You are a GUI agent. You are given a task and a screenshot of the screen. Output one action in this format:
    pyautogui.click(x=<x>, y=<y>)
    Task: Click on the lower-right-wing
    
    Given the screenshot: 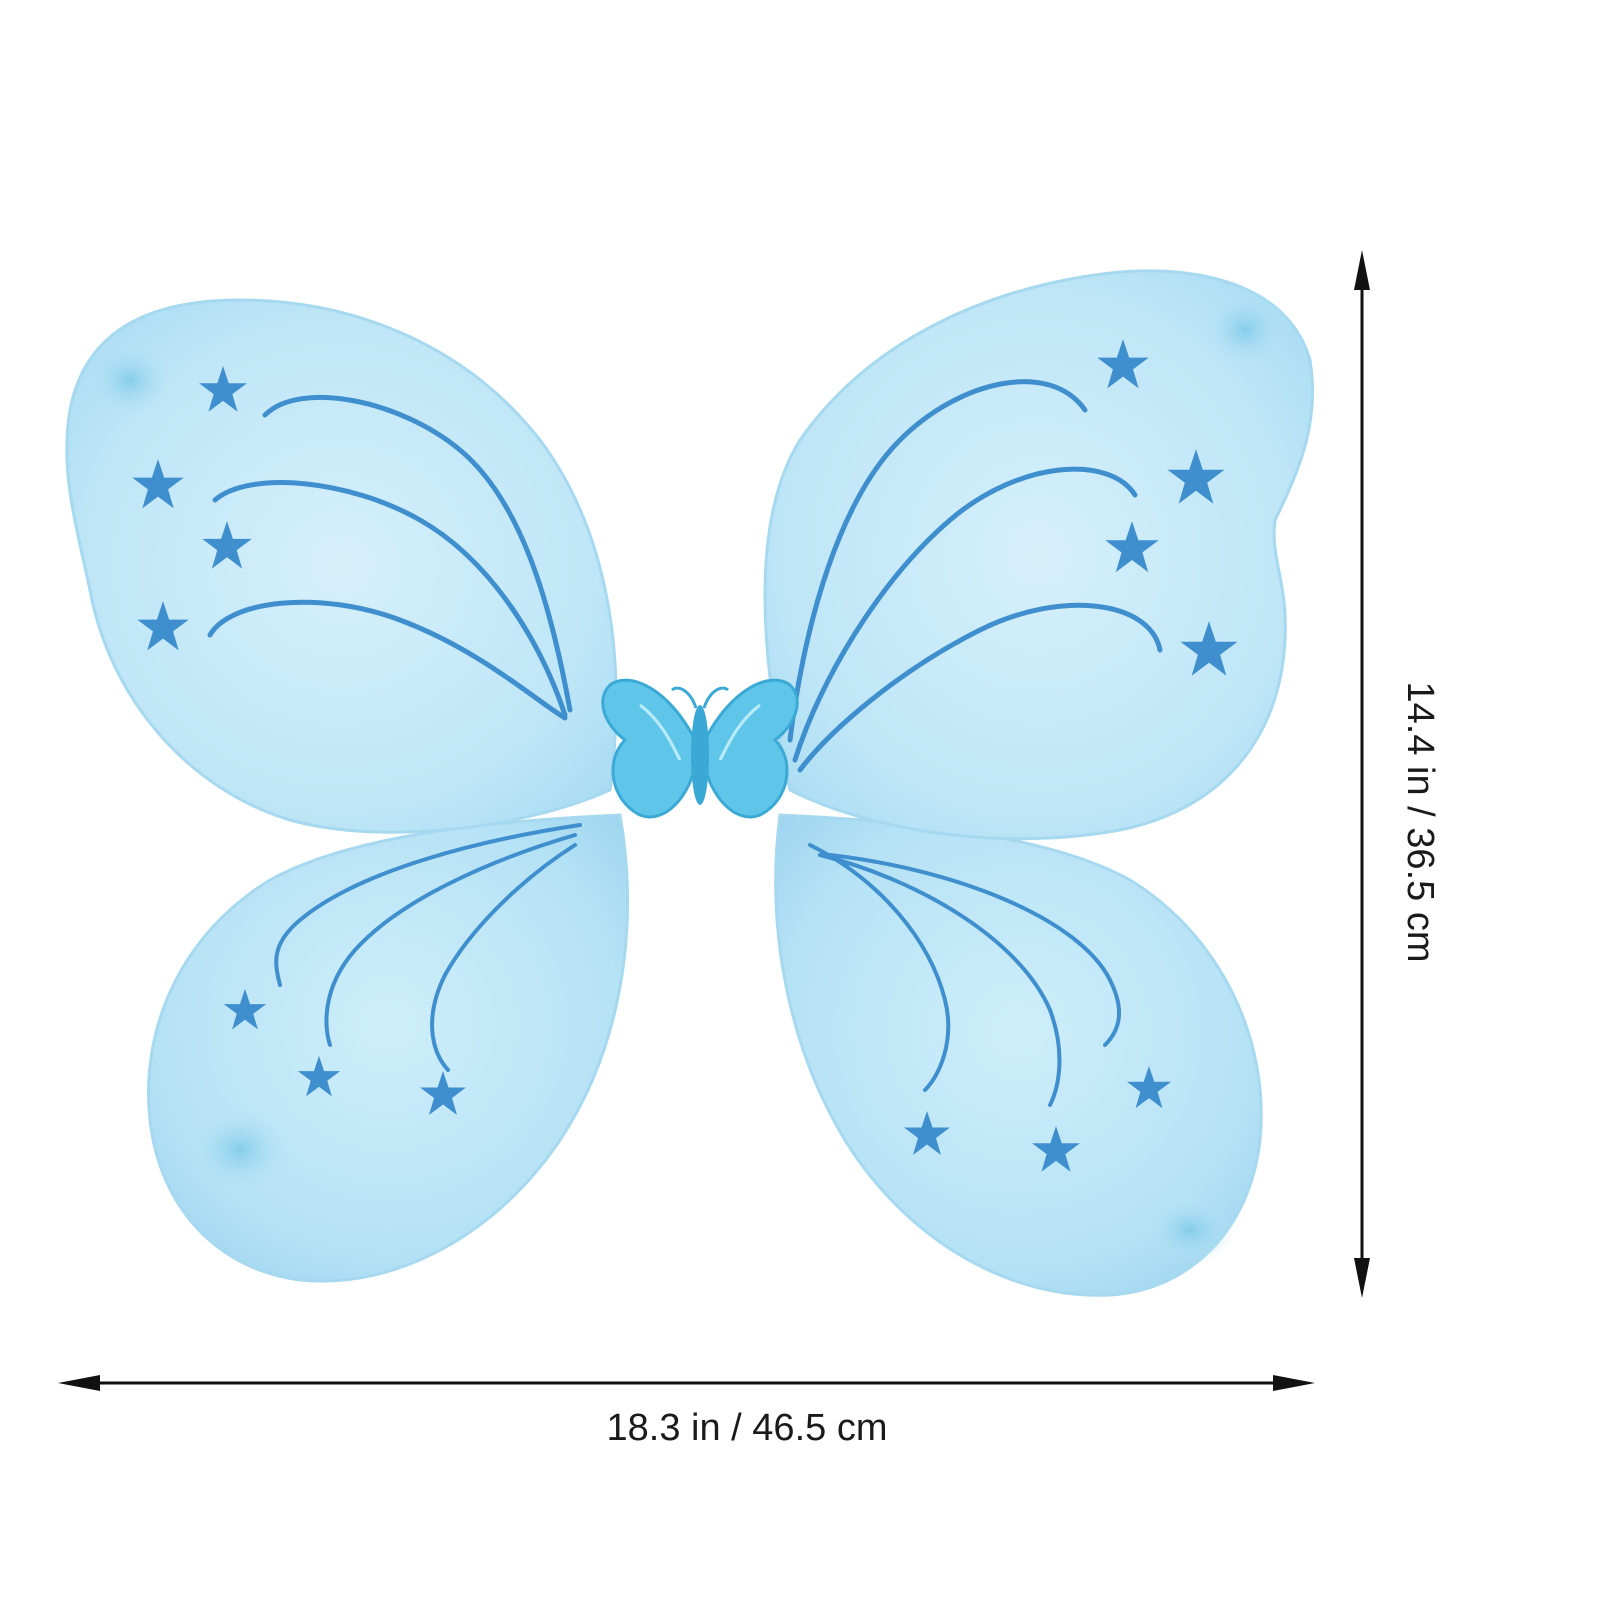 What is the action you would take?
    pyautogui.click(x=1018, y=1055)
    